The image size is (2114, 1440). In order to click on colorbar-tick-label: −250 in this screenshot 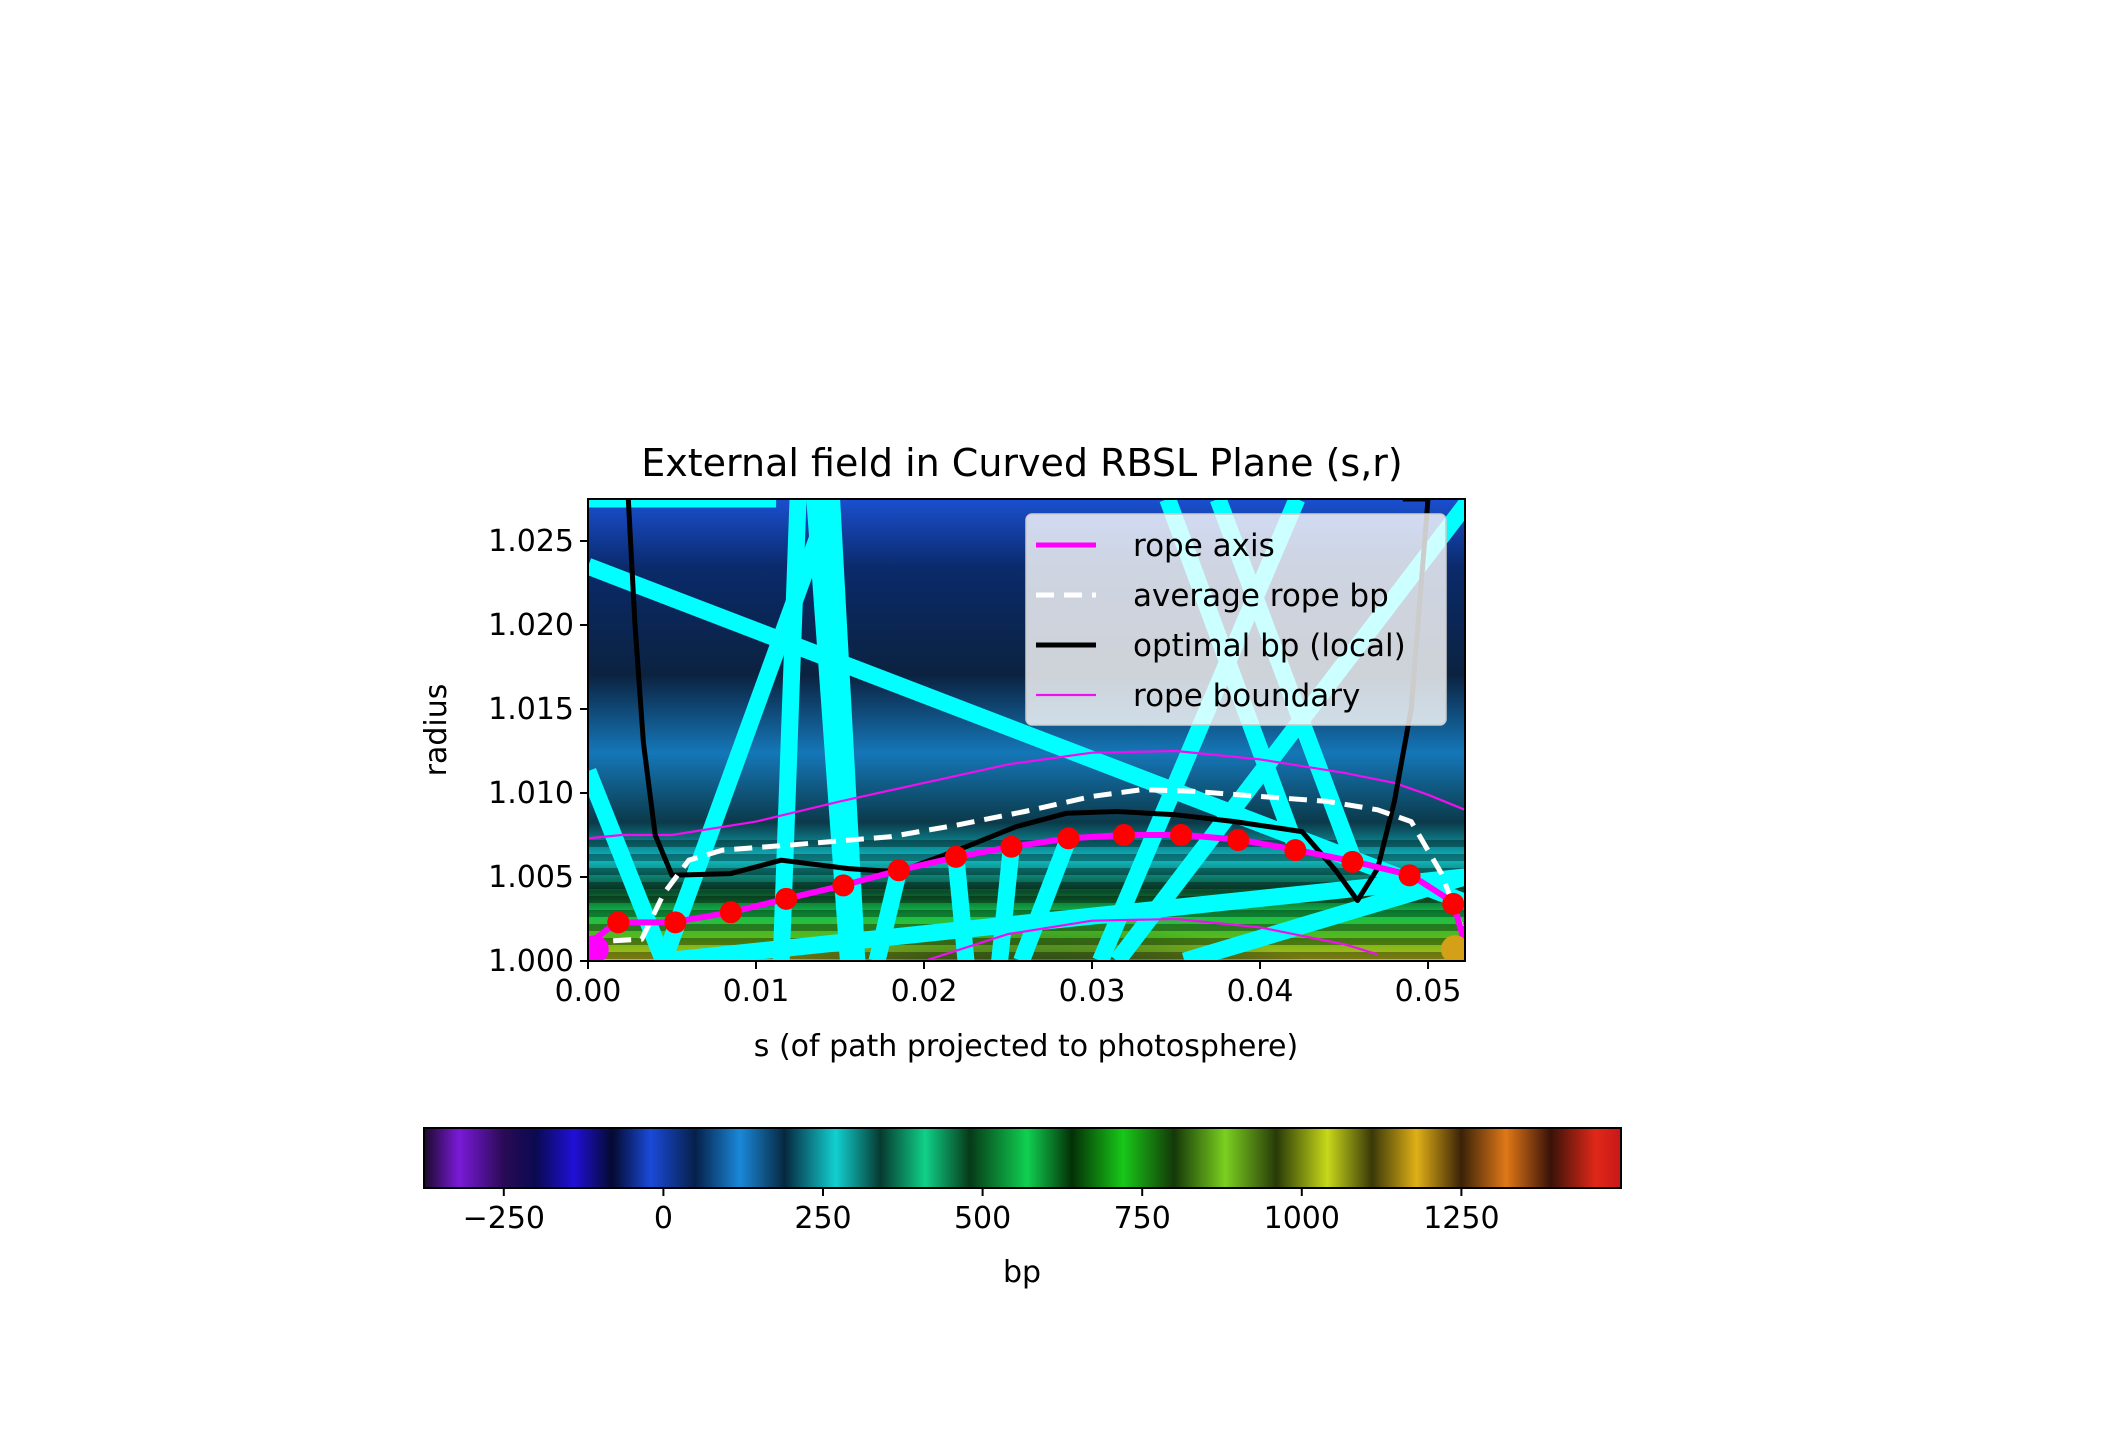, I will do `click(504, 1218)`.